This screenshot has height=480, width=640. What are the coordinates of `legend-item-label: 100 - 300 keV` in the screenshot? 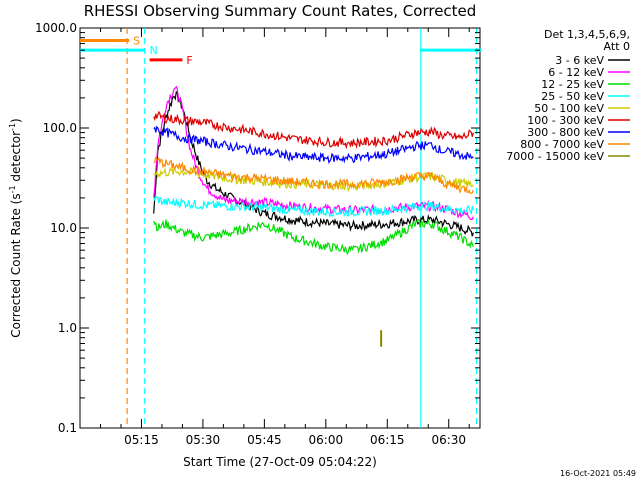 It's located at (565, 120).